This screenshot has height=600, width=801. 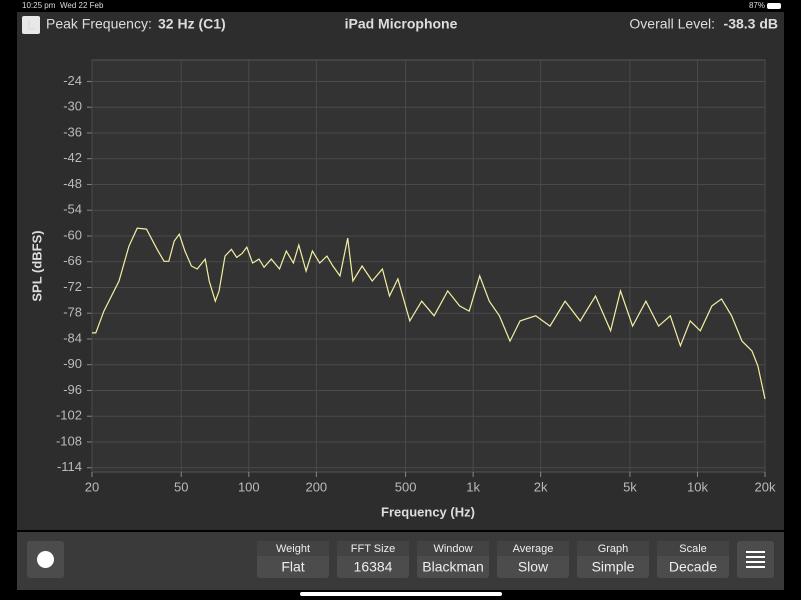 I want to click on x-tick-label: 1k, so click(x=473, y=486).